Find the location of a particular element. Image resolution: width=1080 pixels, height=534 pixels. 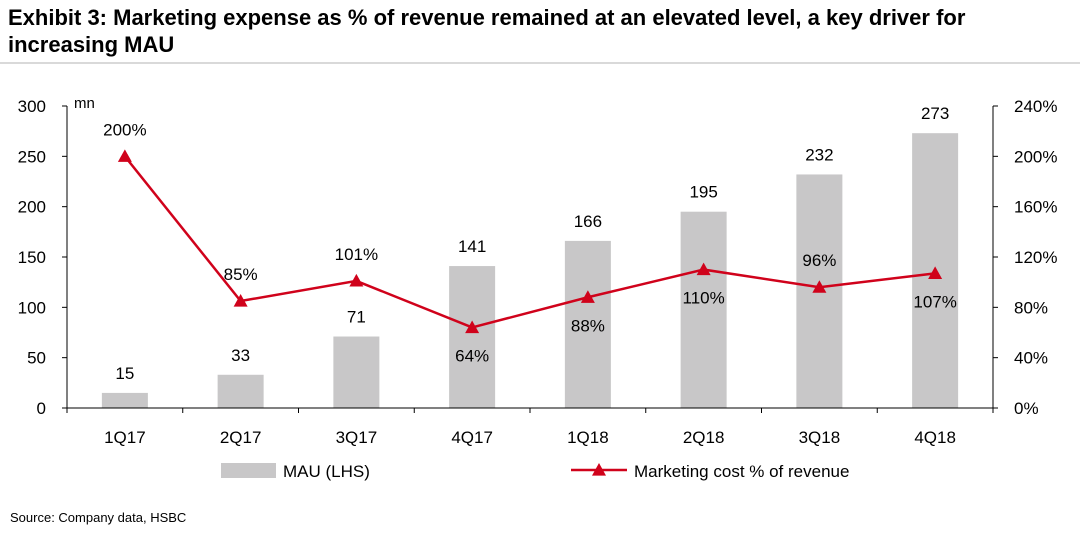

x-tick-label: 4Q17 is located at coordinates (472, 437).